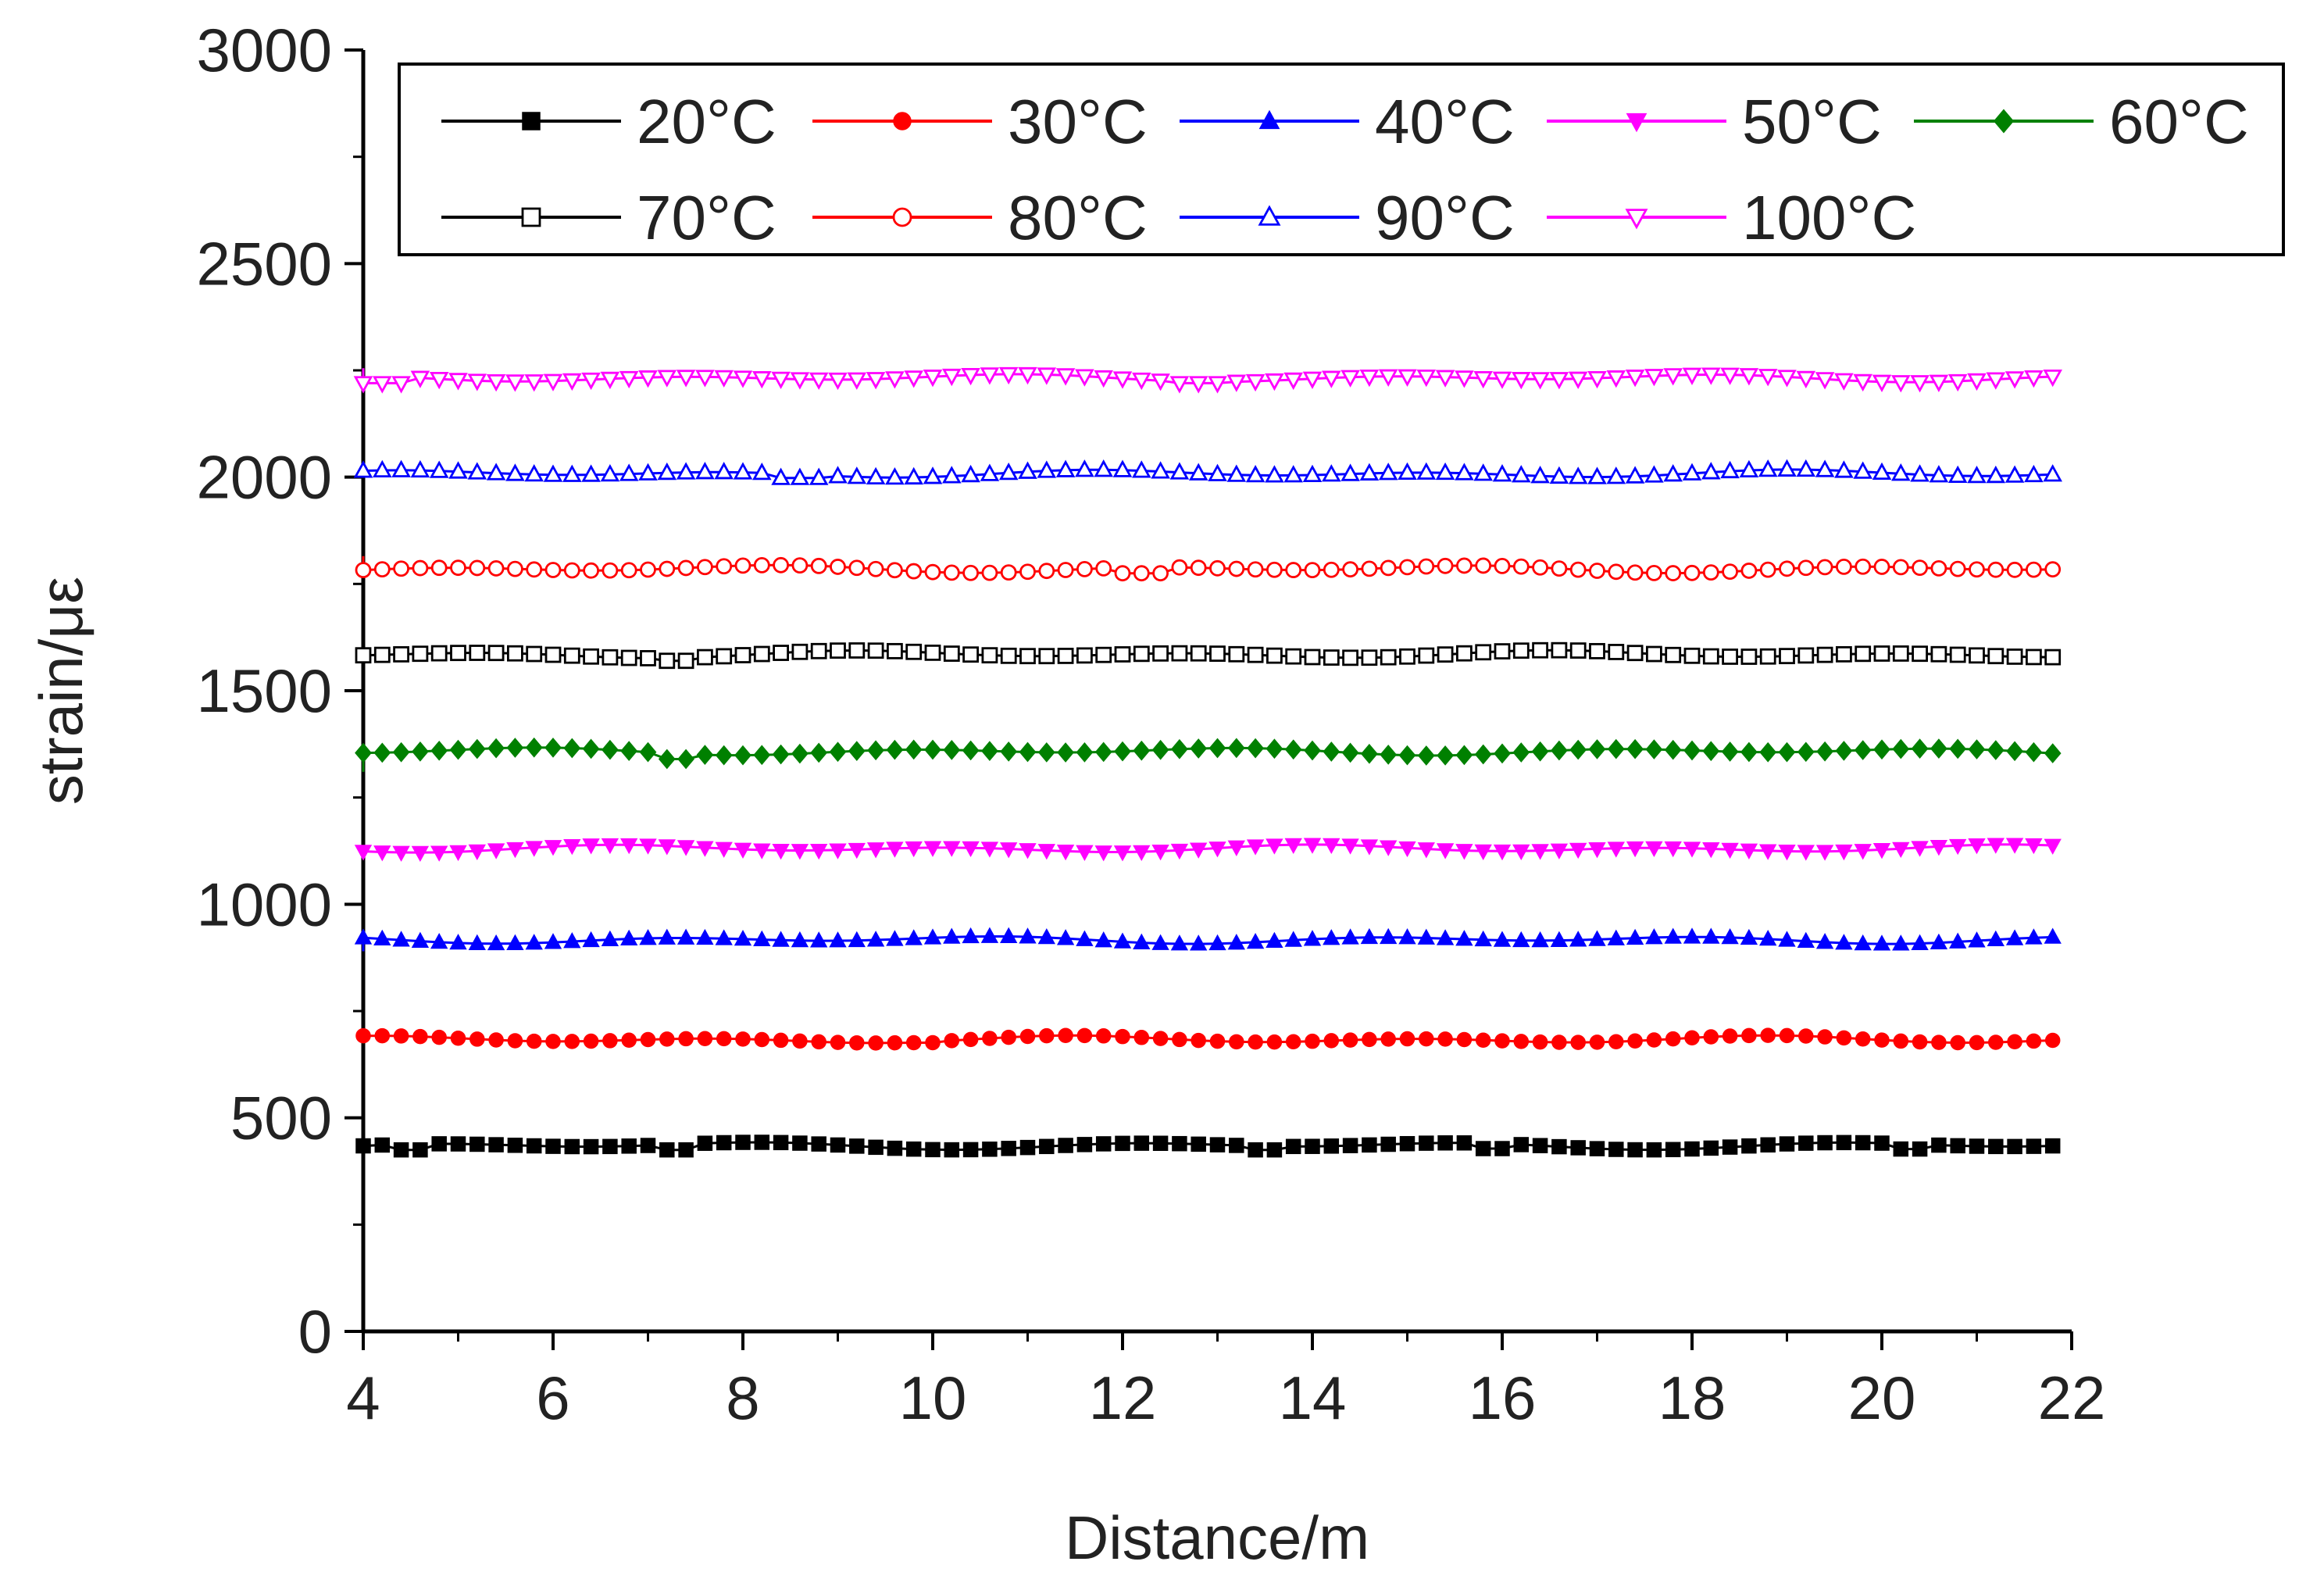 The width and height of the screenshot is (2324, 1583). I want to click on legend-label: 70°C, so click(706, 217).